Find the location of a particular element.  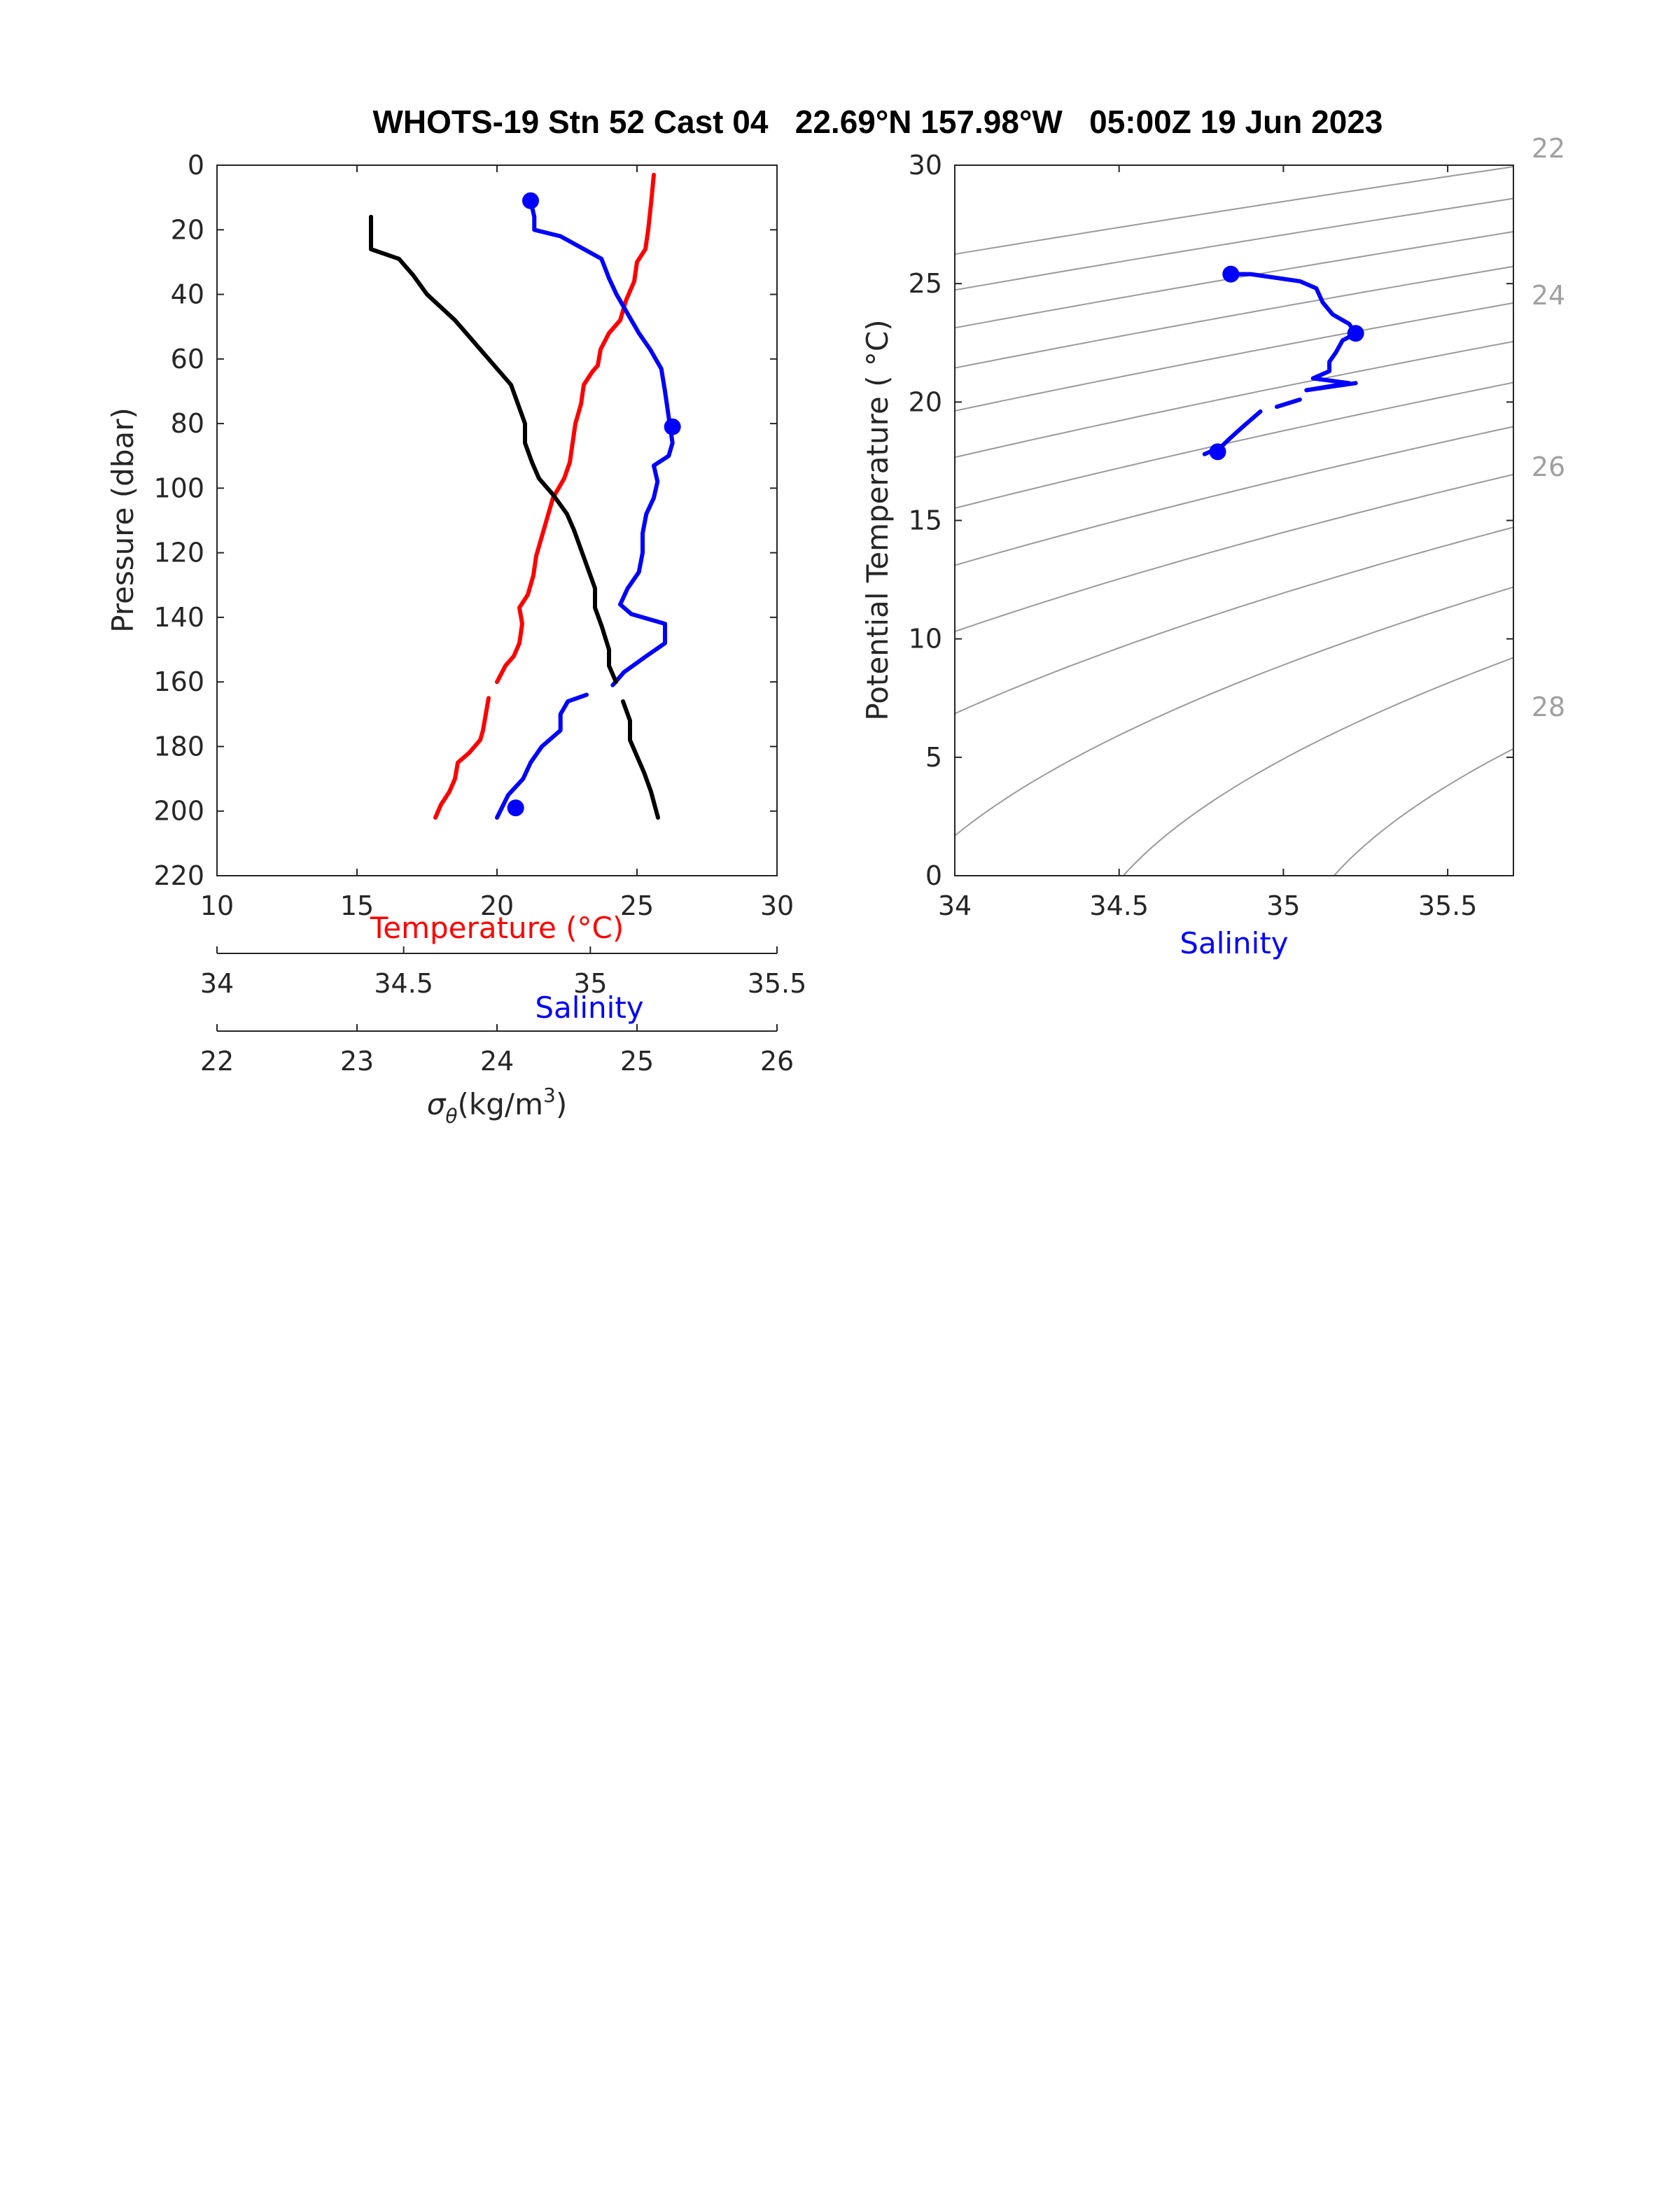

pressure-tick-label: 60 is located at coordinates (187, 359).